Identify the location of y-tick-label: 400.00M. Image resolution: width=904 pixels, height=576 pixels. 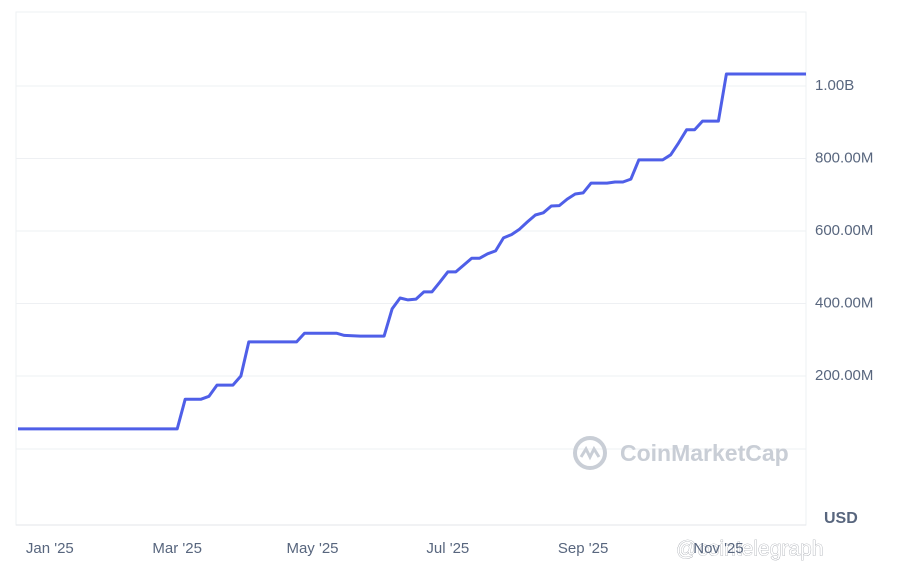
(844, 302).